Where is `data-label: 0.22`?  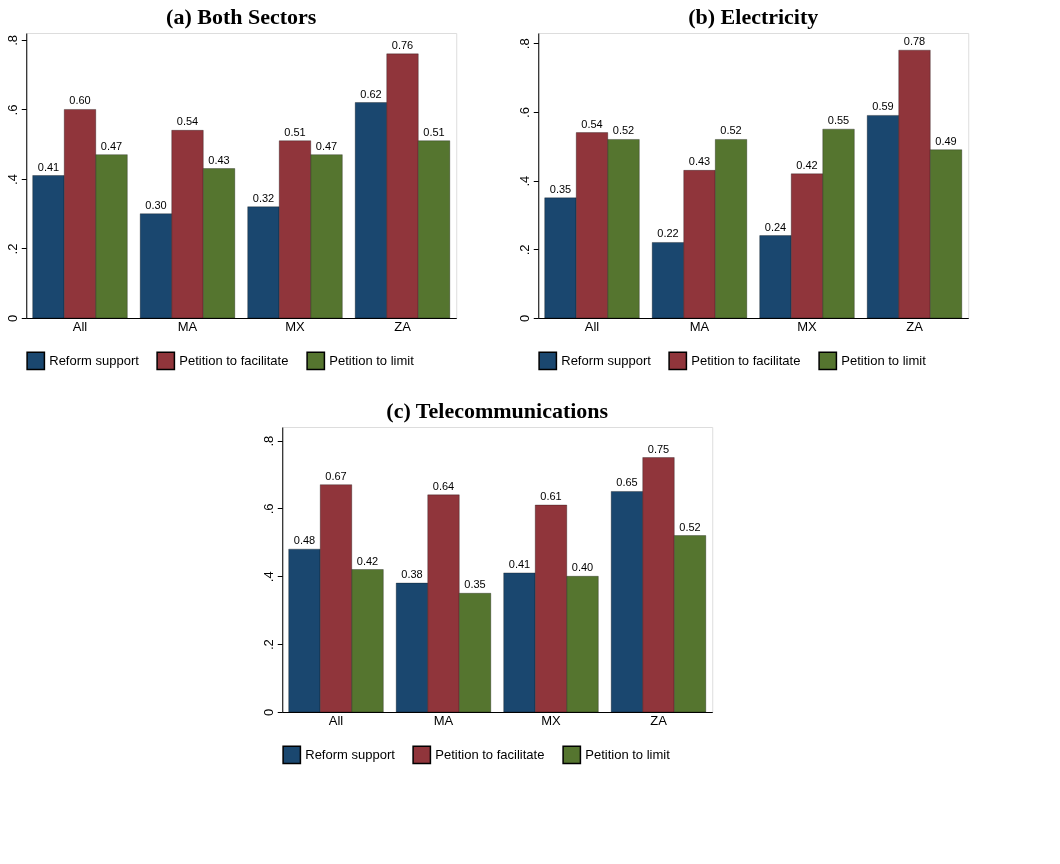
data-label: 0.22 is located at coordinates (668, 233).